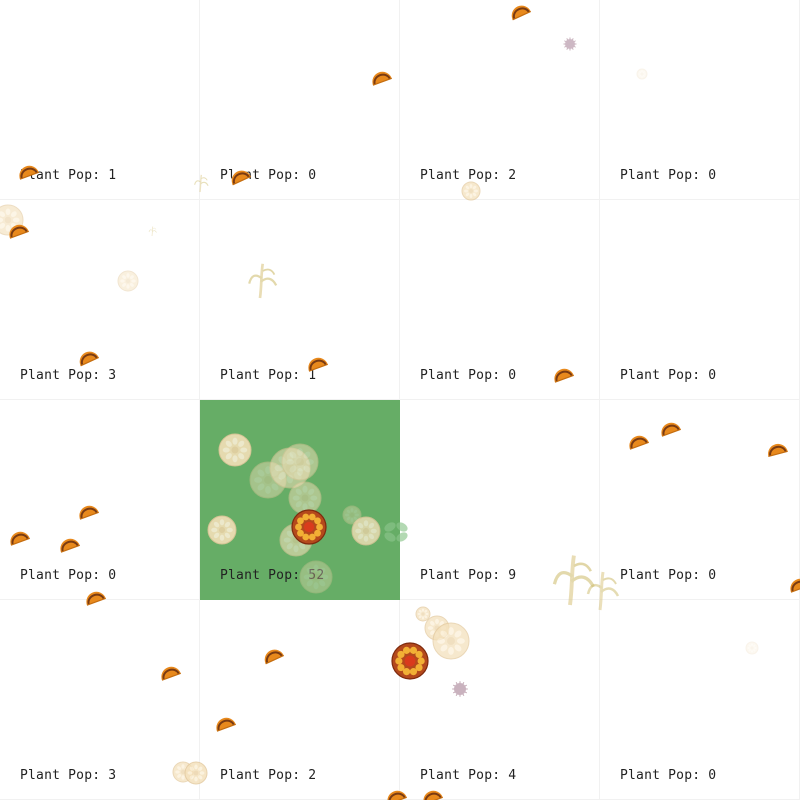 This screenshot has width=800, height=800. What do you see at coordinates (500, 700) in the screenshot?
I see `grid-cell: Plant Pop: 4` at bounding box center [500, 700].